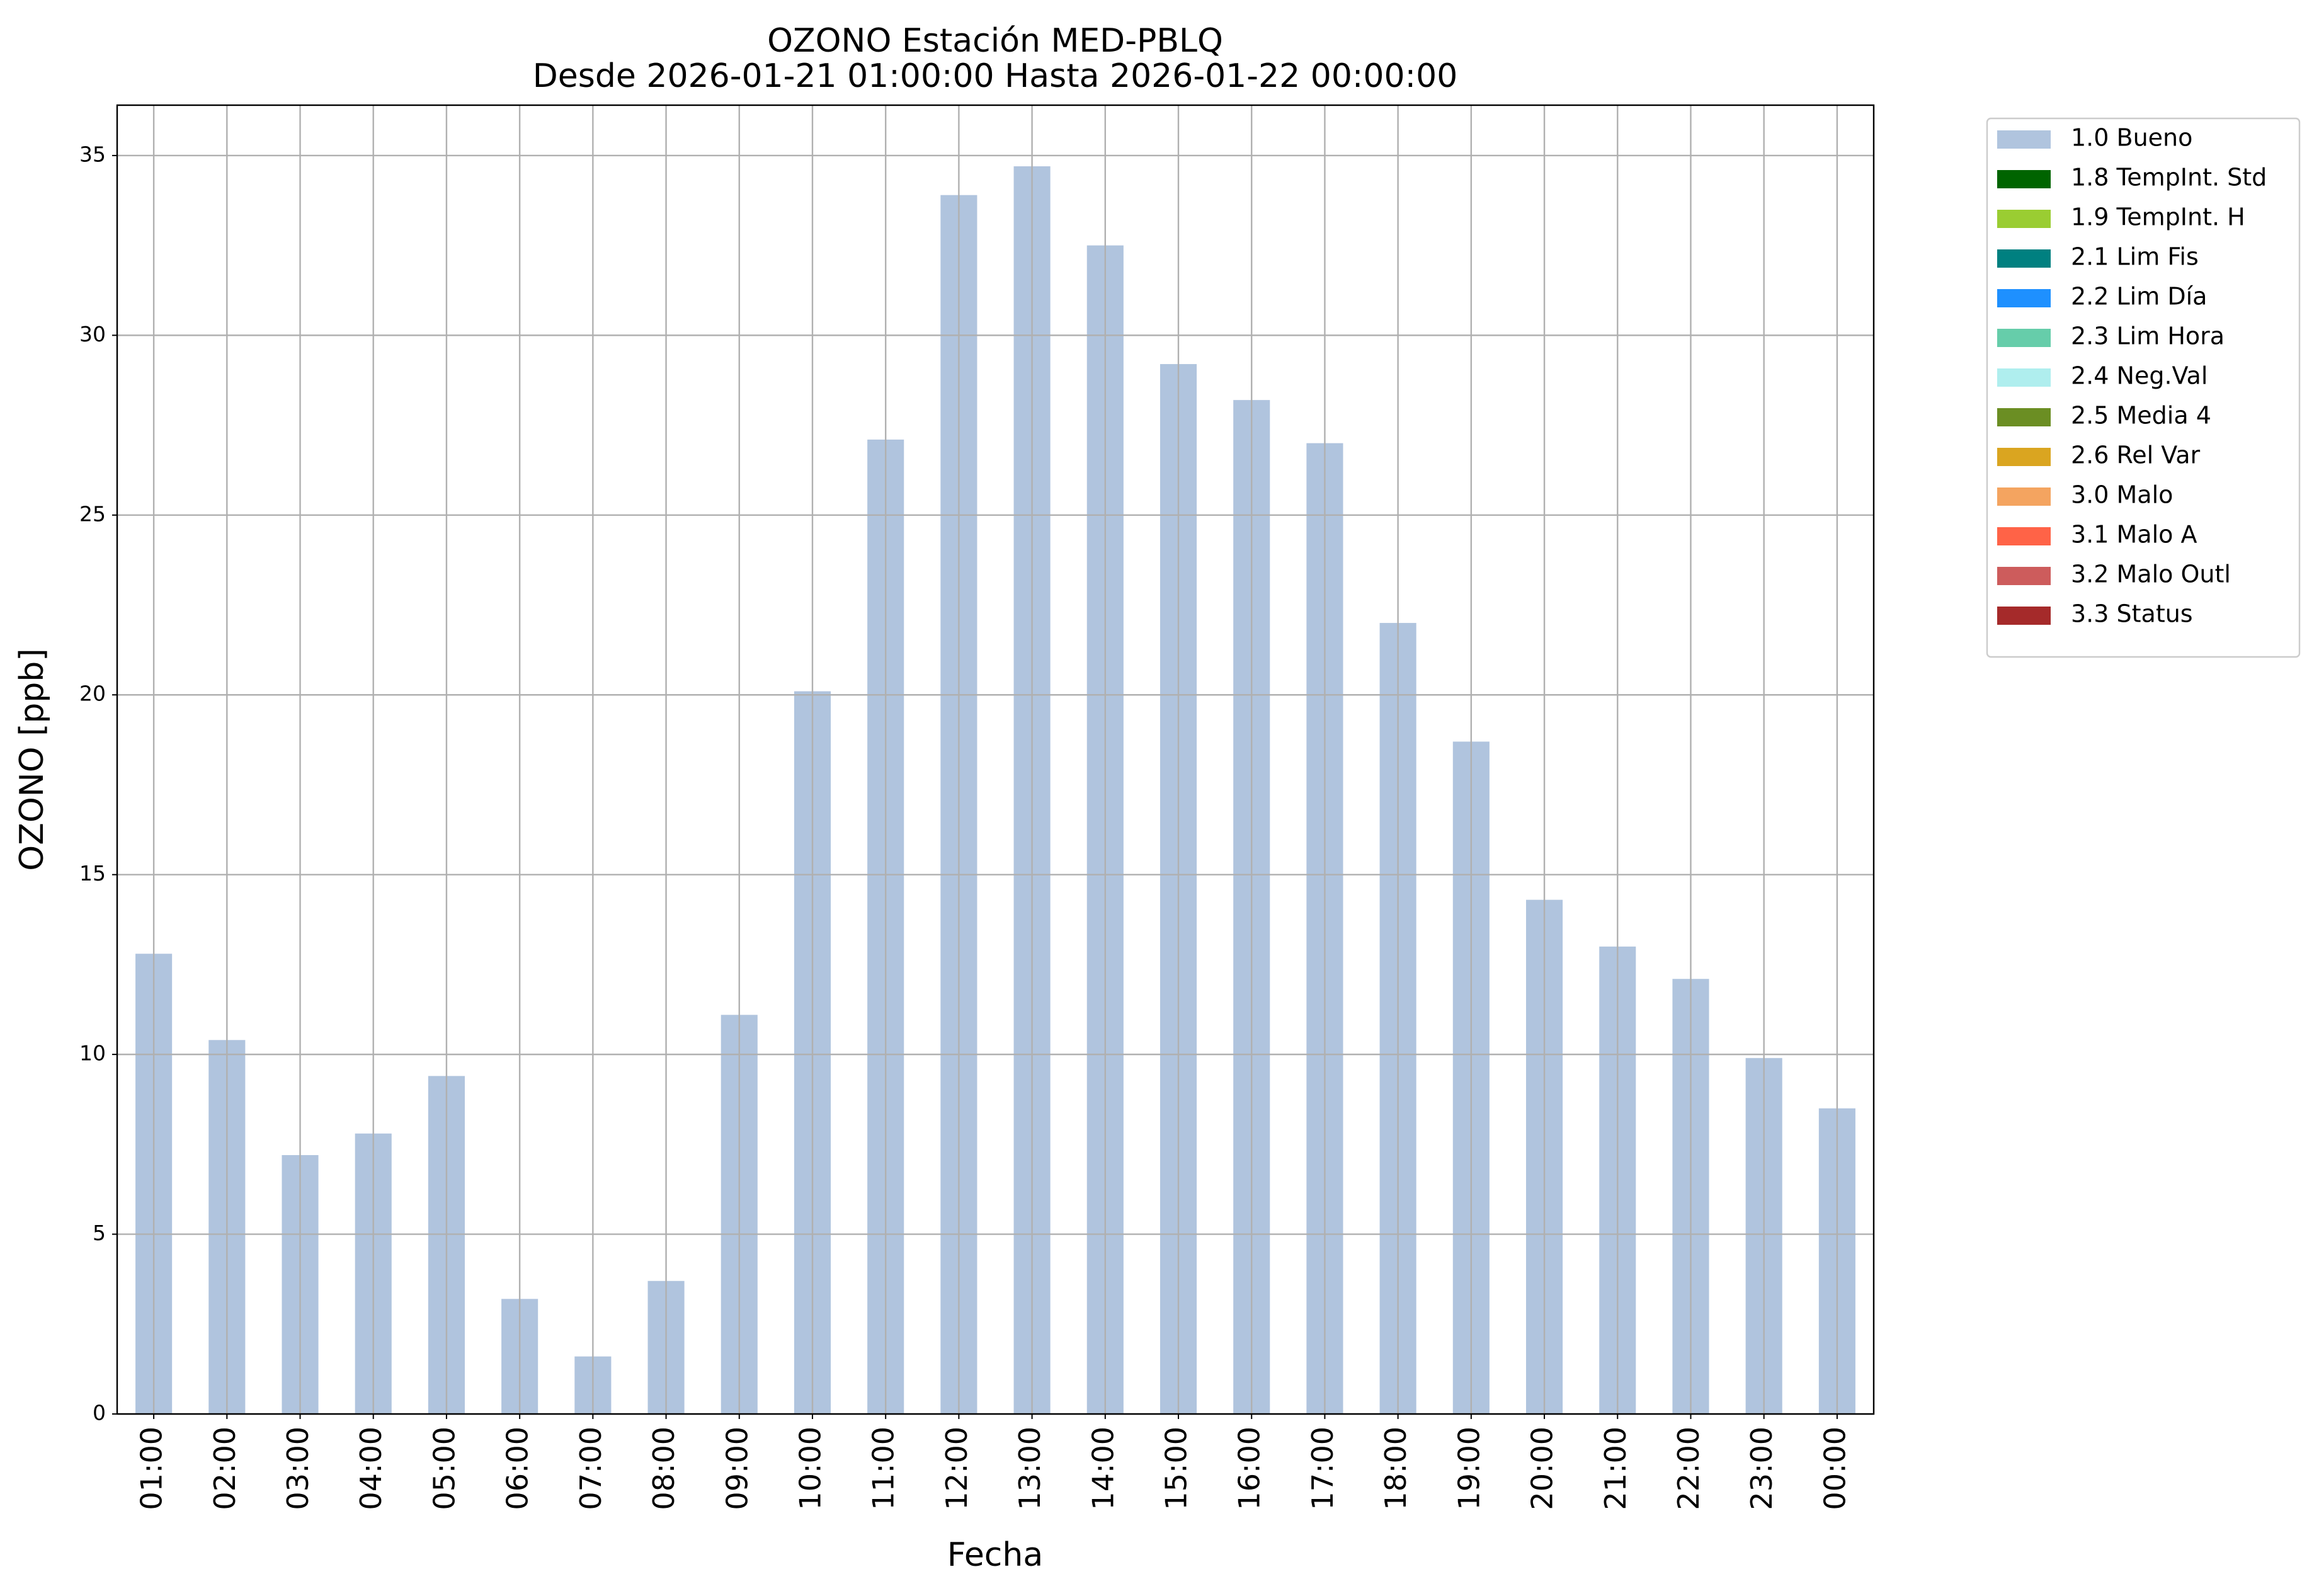 The image size is (2319, 1596). I want to click on y-tick-label: 30, so click(92, 334).